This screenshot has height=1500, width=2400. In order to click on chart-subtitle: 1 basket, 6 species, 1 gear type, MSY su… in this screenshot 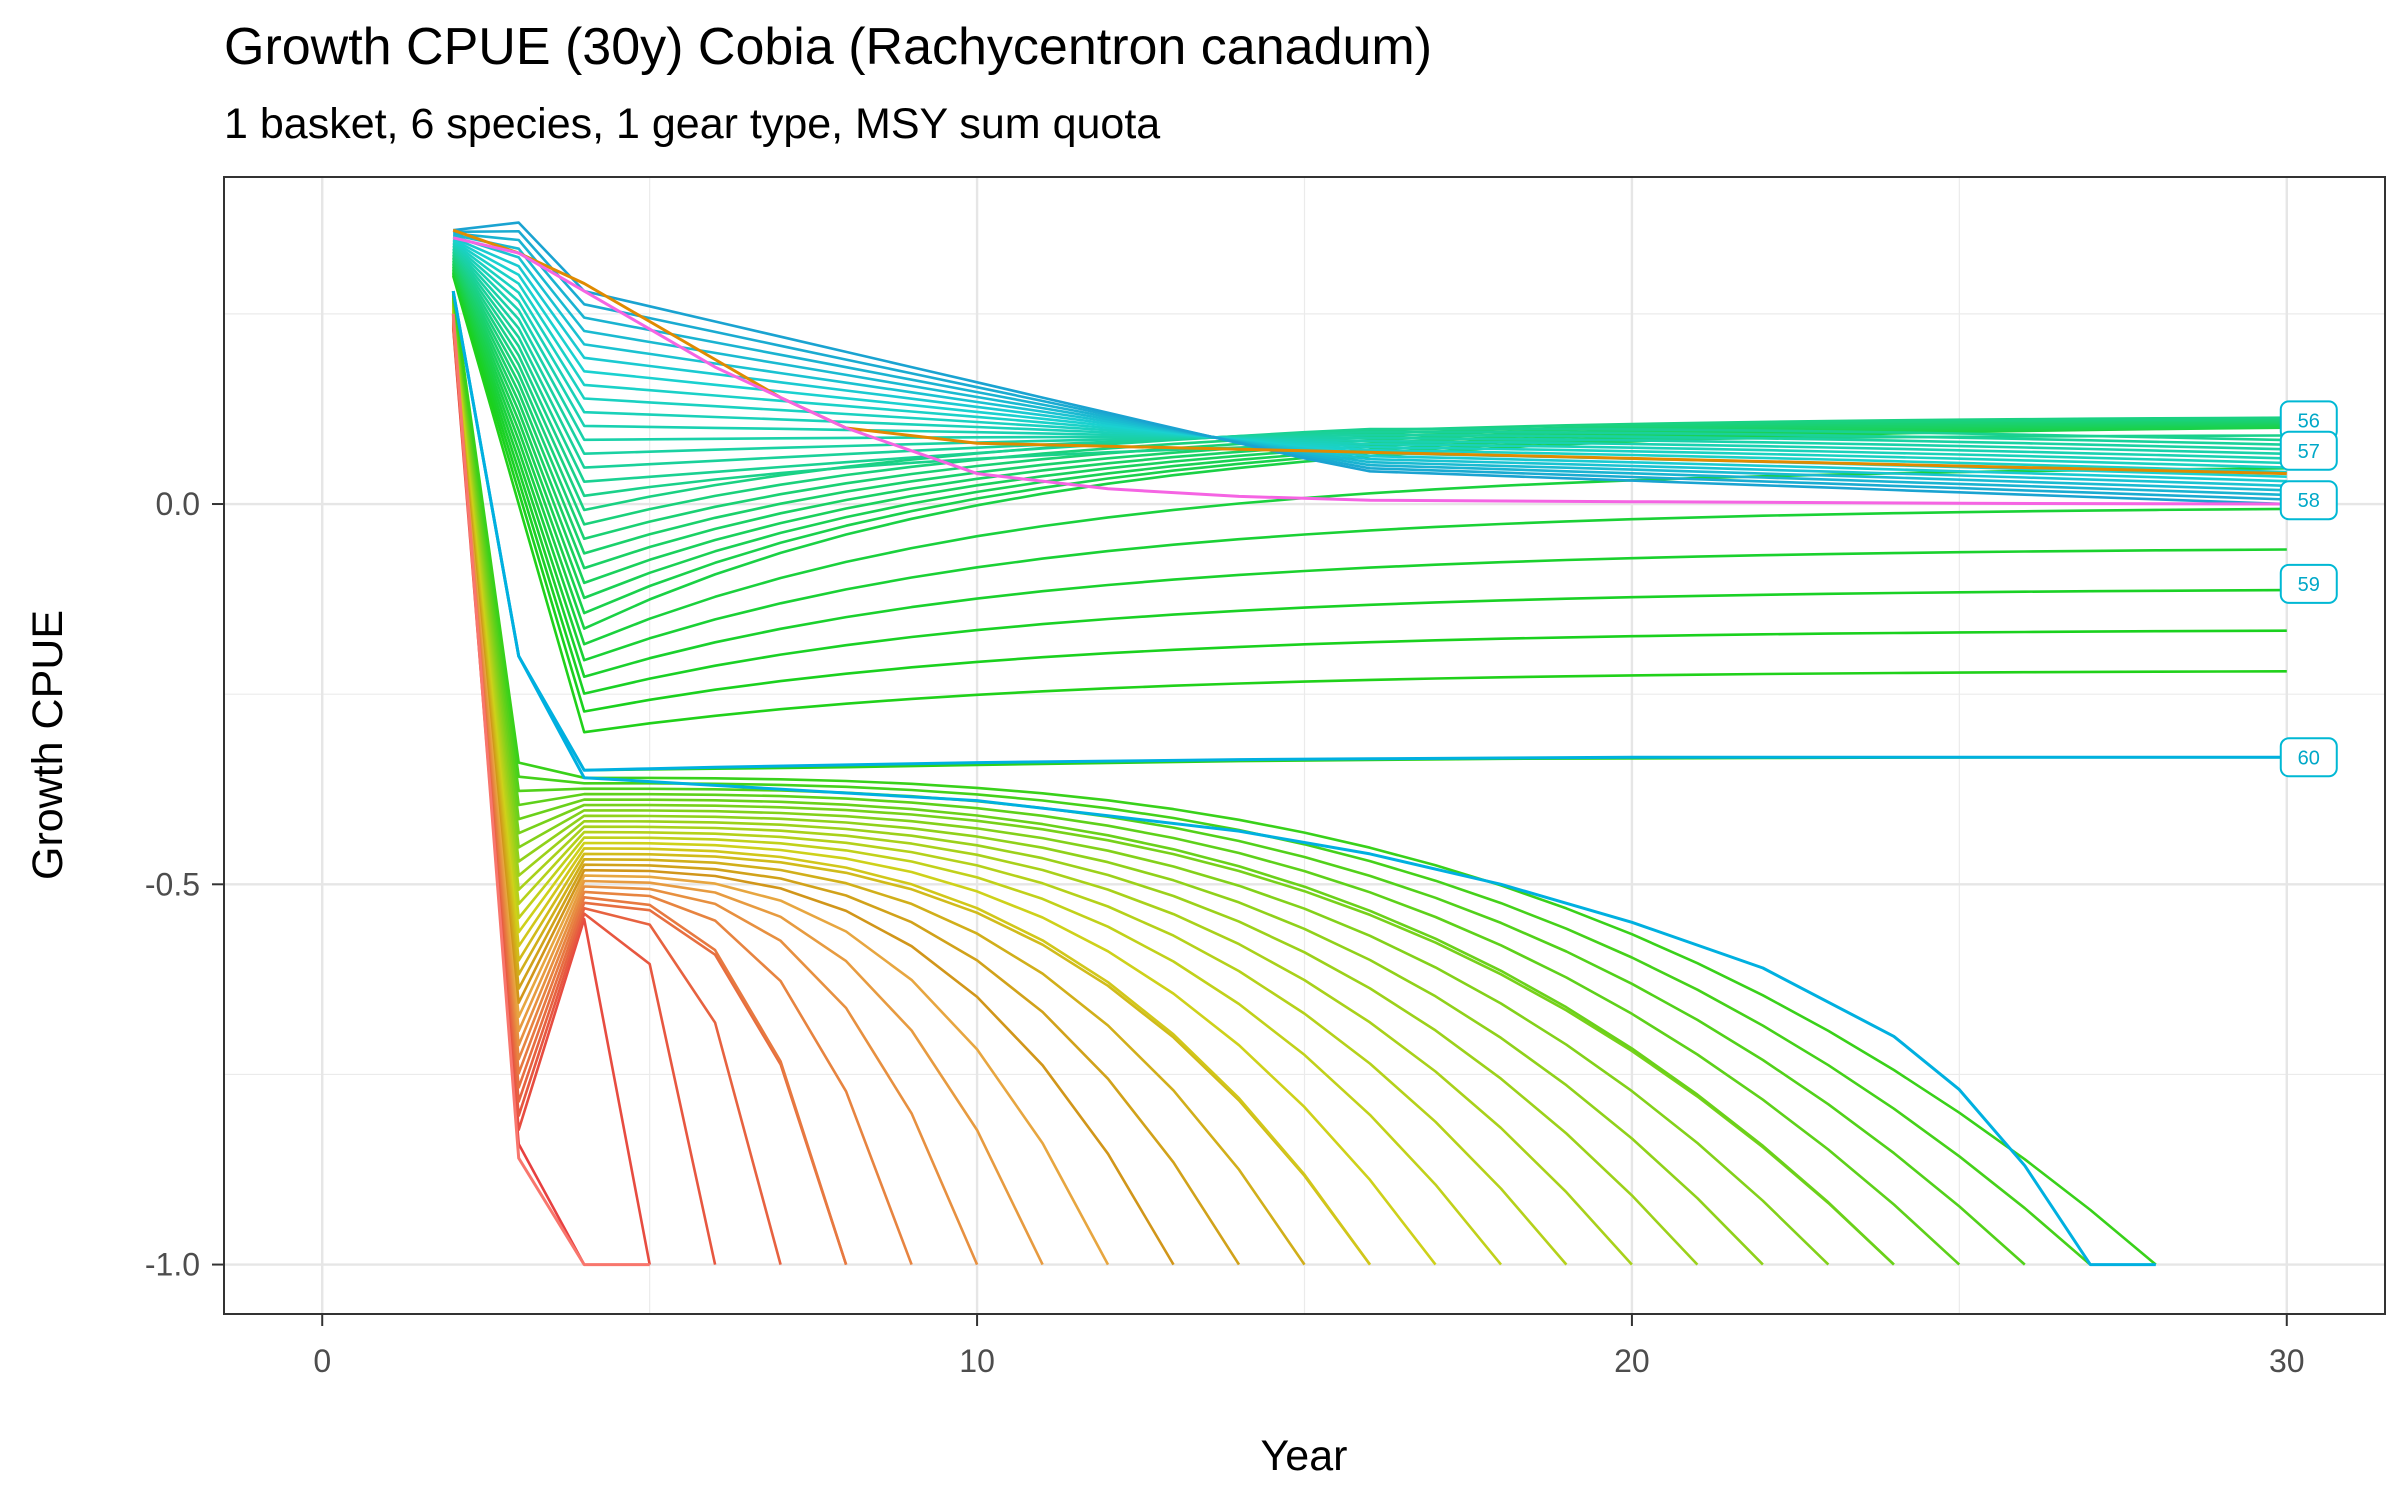, I will do `click(692, 124)`.